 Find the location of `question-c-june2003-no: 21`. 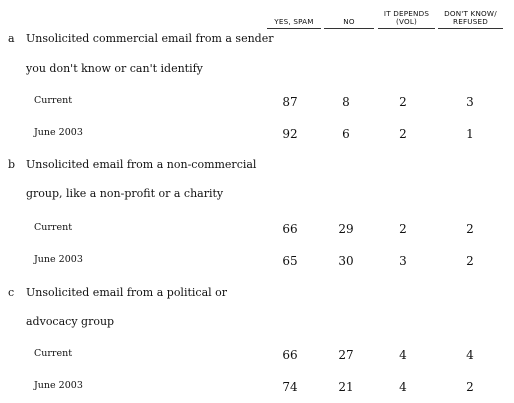

question-c-june2003-no: 21 is located at coordinates (346, 387).